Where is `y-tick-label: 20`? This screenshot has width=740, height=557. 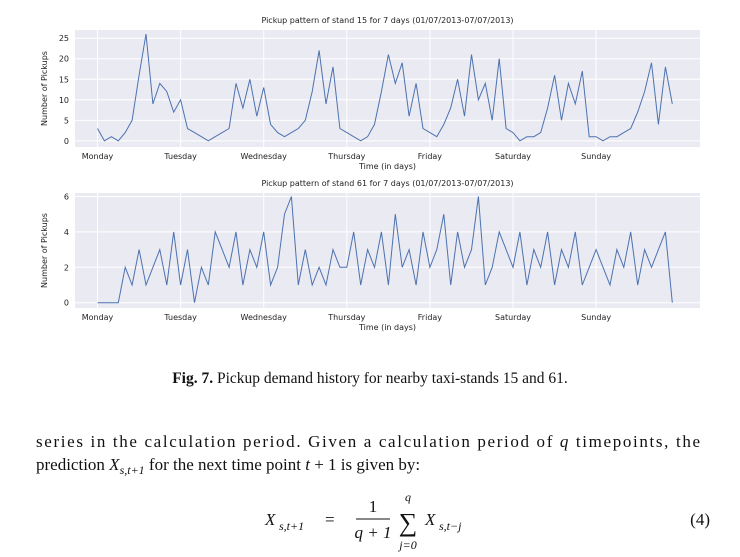
y-tick-label: 20 is located at coordinates (64, 59).